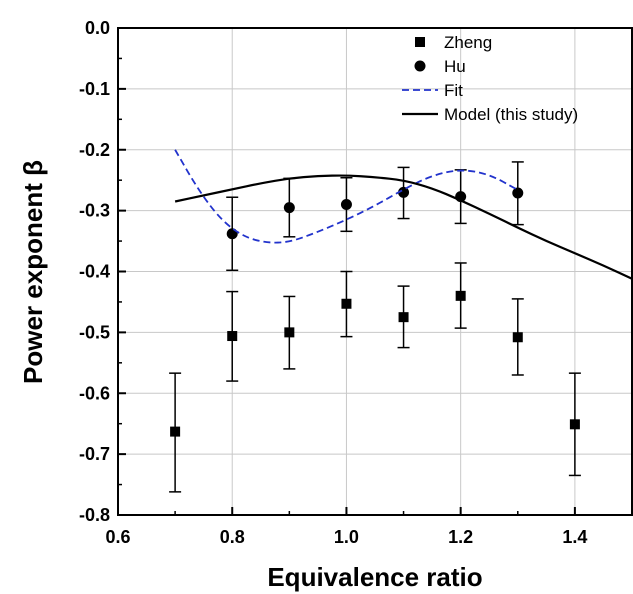 This screenshot has height=594, width=633. Describe the element at coordinates (232, 537) in the screenshot. I see `x-tick-label: 0.8` at that location.